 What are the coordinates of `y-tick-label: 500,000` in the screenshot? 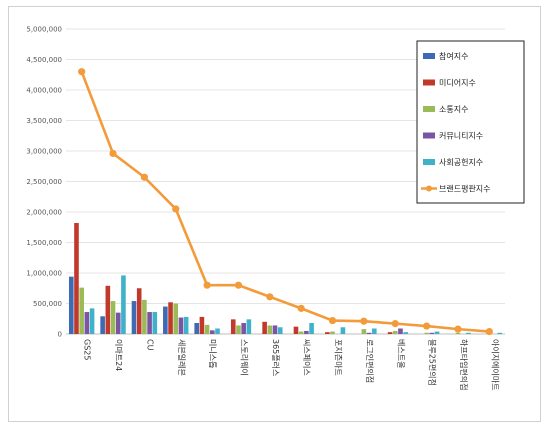 It's located at (47, 304).